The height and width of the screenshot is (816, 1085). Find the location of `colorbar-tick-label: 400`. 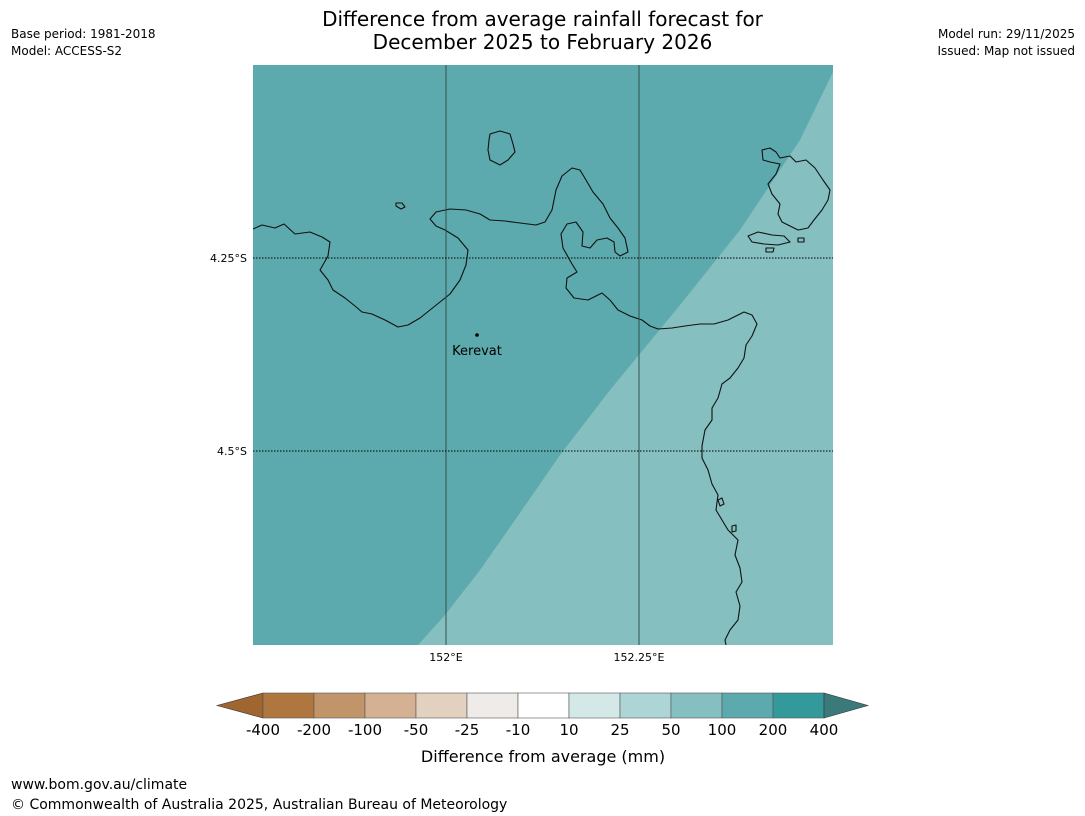

colorbar-tick-label: 400 is located at coordinates (824, 730).